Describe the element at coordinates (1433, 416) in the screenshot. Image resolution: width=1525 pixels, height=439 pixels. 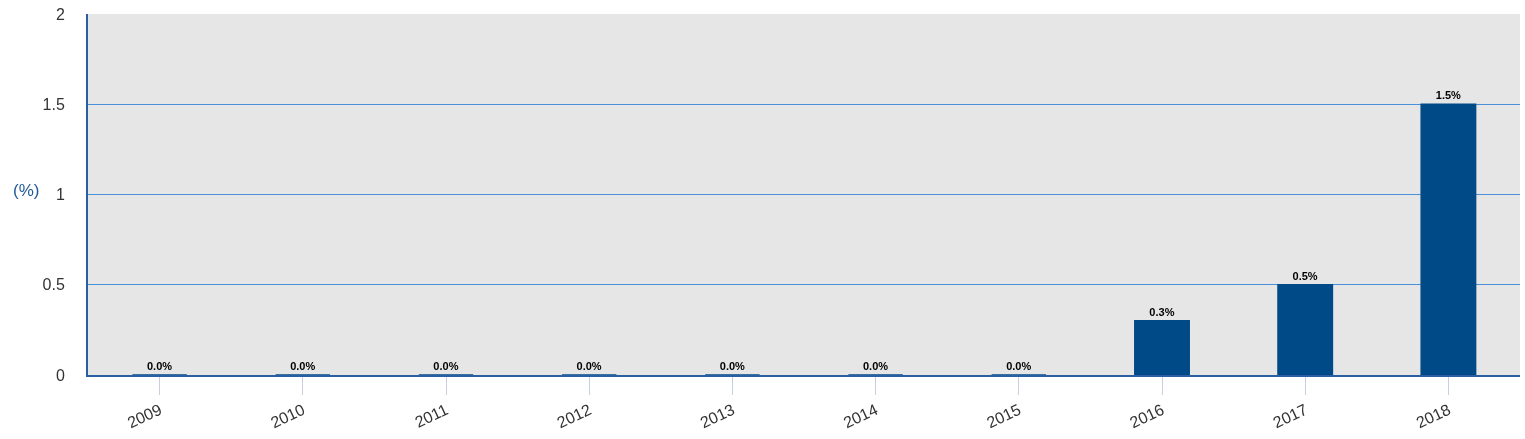
I see `x-tick-label: 2018` at that location.